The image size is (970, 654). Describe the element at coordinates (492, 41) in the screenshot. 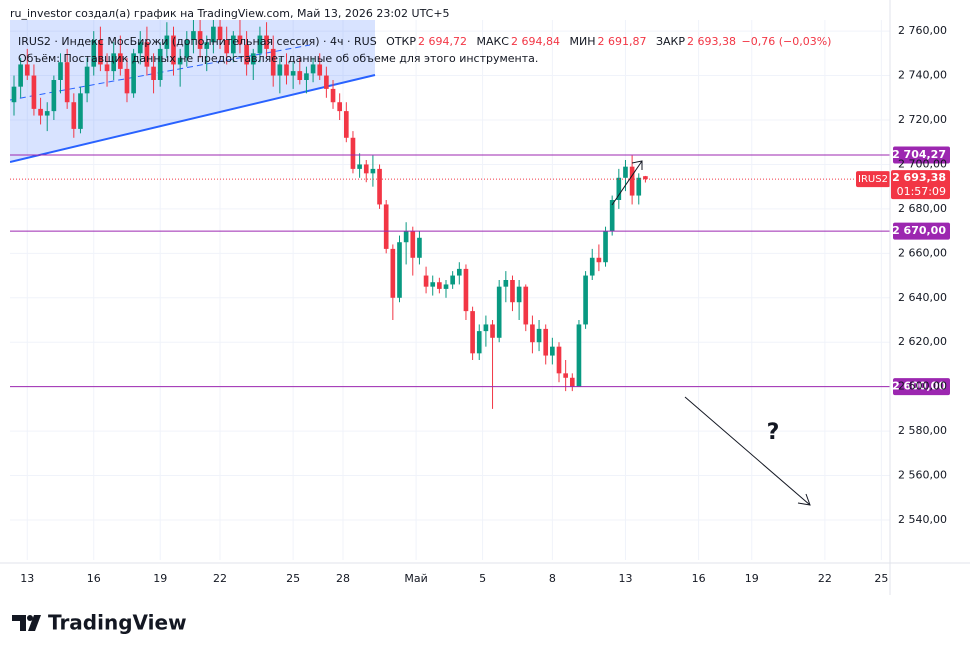

I see `legend-label: МАКС` at that location.